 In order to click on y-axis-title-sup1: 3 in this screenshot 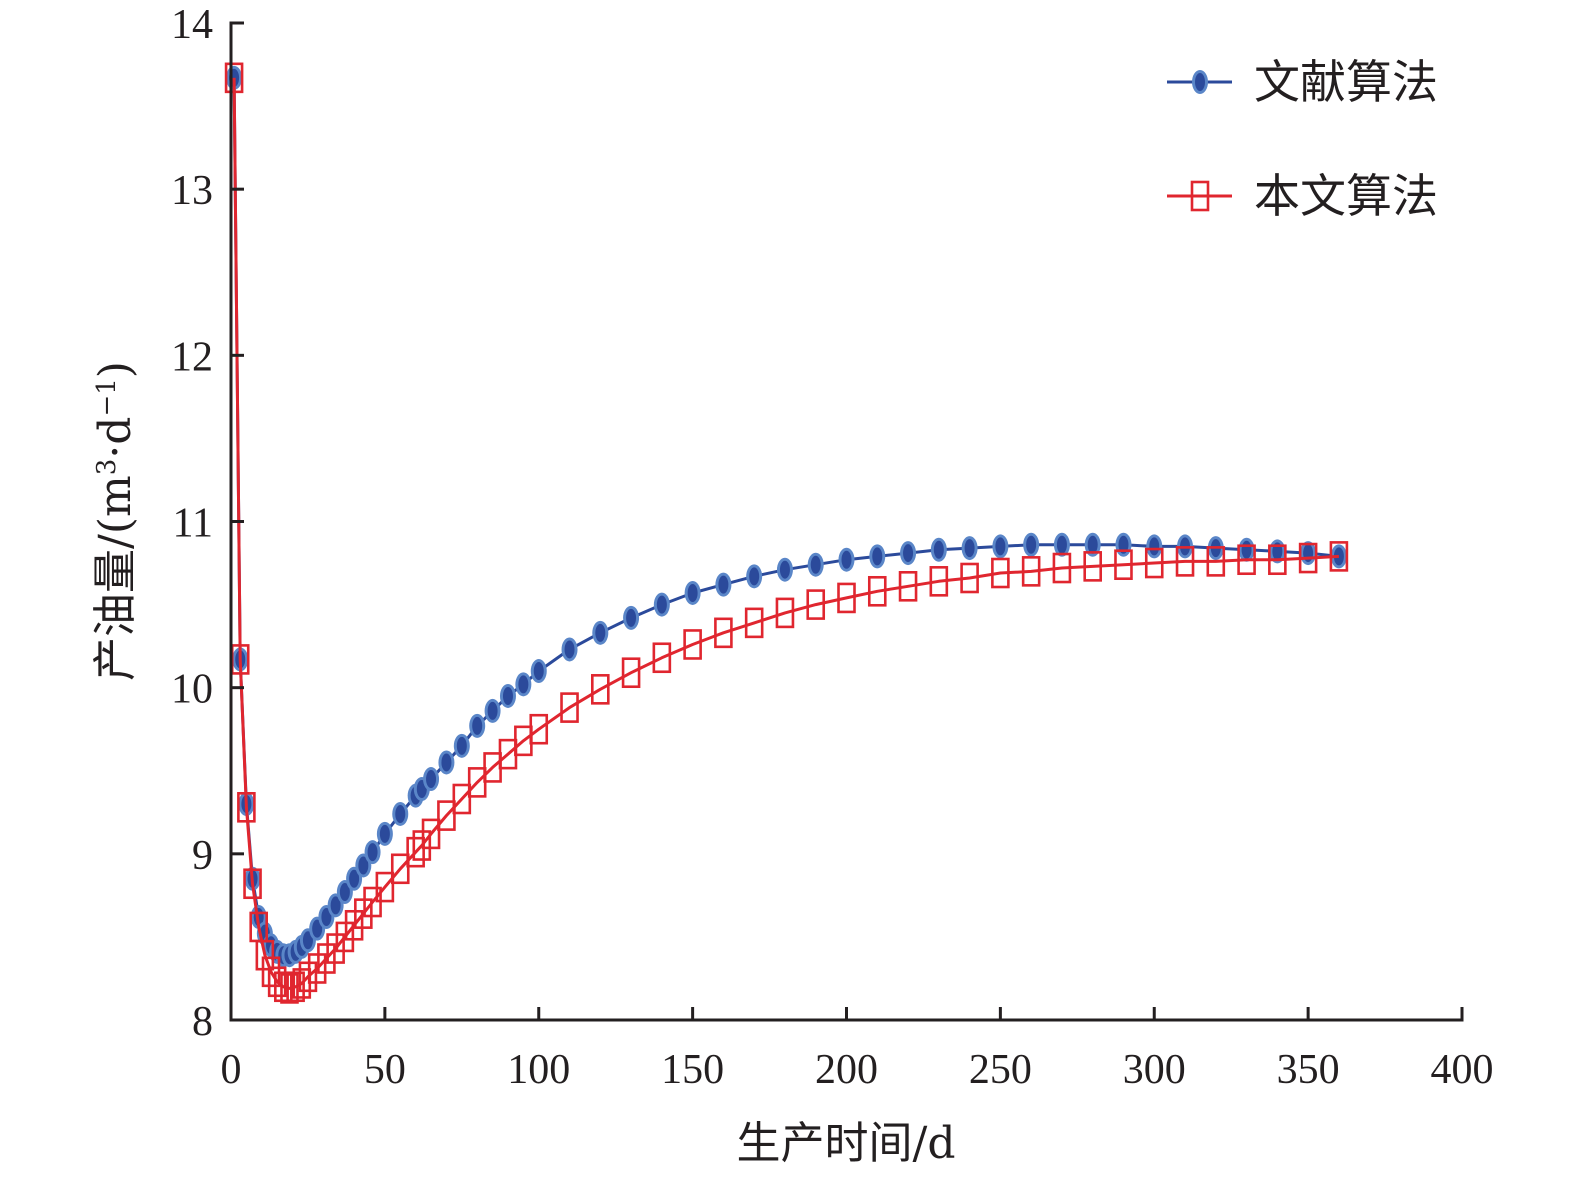, I will do `click(107, 467)`.